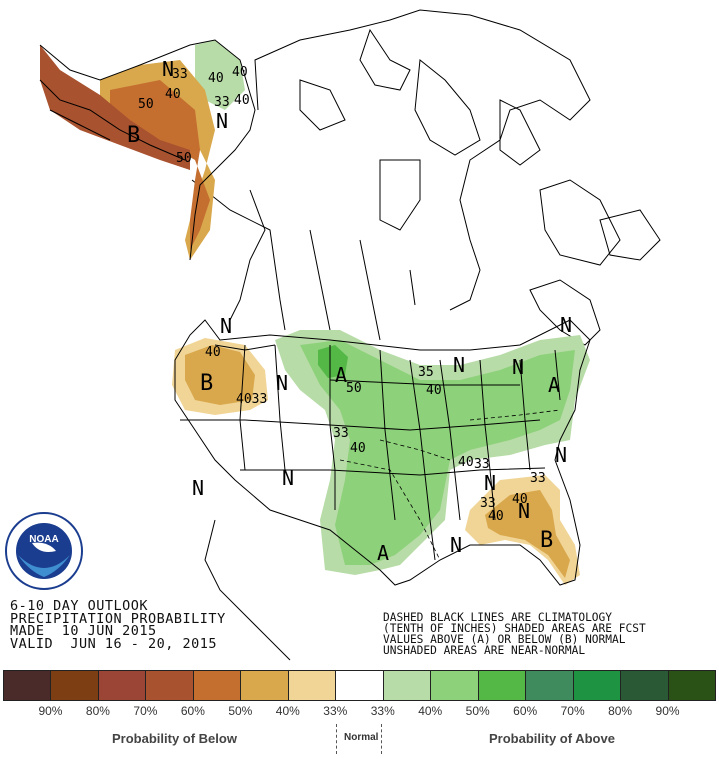 The height and width of the screenshot is (759, 719). I want to click on note-line-2: (TENTH OF INCHES) SHADED AREAS ARE FCST, so click(514, 628).